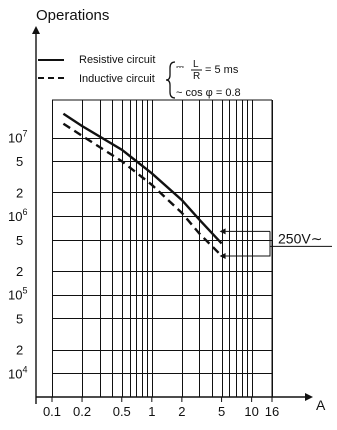 The width and height of the screenshot is (337, 430). Describe the element at coordinates (122, 411) in the screenshot. I see `x-tick-label: 0.5` at that location.